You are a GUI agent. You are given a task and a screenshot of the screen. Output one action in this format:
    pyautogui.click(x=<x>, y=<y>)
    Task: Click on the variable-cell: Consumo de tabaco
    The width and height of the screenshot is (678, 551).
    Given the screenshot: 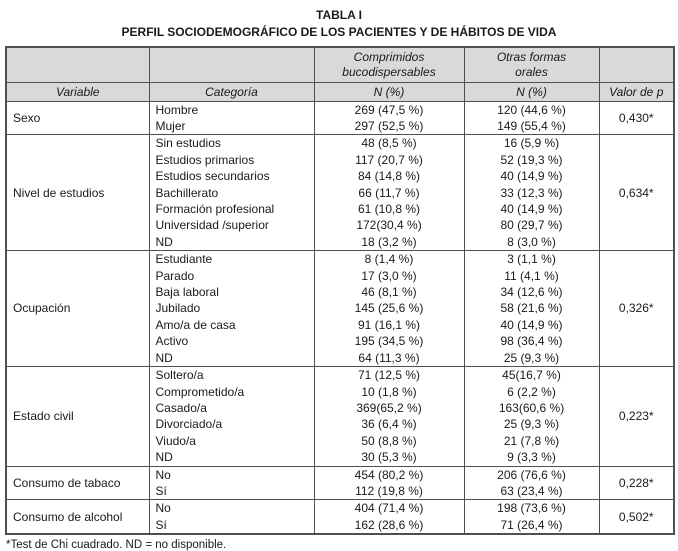 What is the action you would take?
    pyautogui.click(x=77, y=482)
    